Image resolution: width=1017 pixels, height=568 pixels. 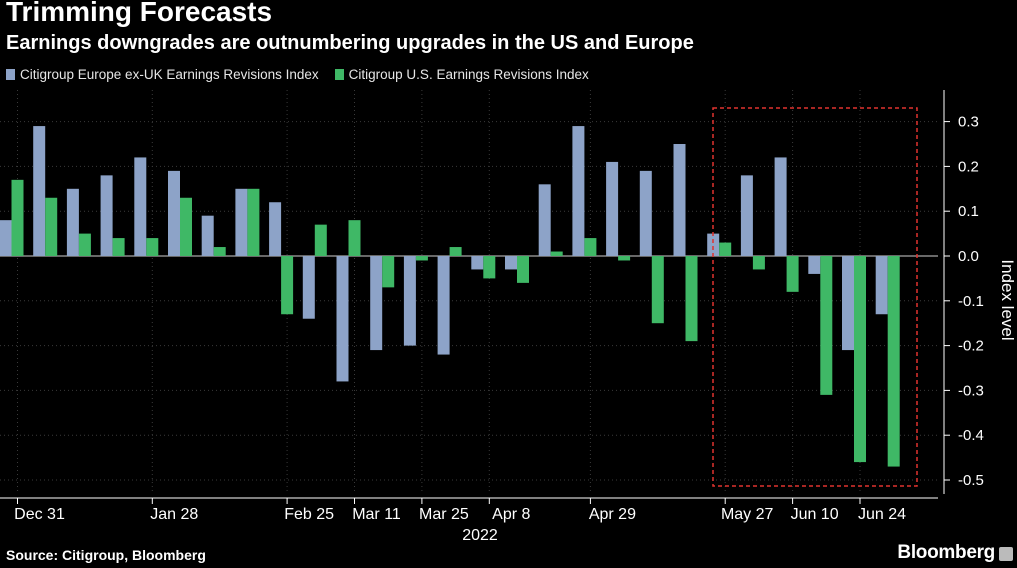 What do you see at coordinates (468, 74) in the screenshot?
I see `legend-label-us: Citigroup U.S. Earnings Revisions Index` at bounding box center [468, 74].